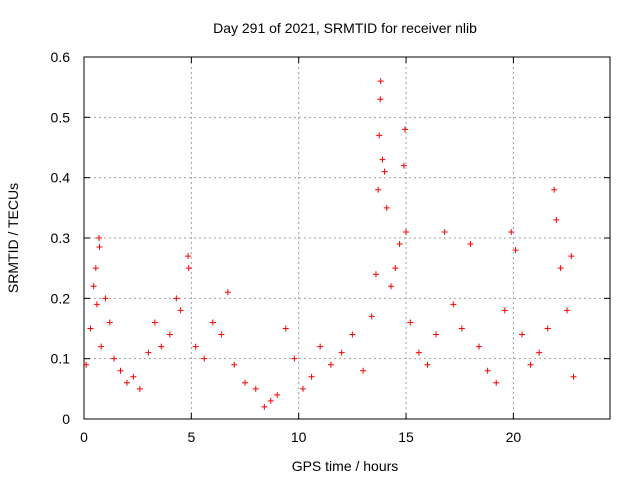  Describe the element at coordinates (406, 437) in the screenshot. I see `x-tick-label: 15` at that location.